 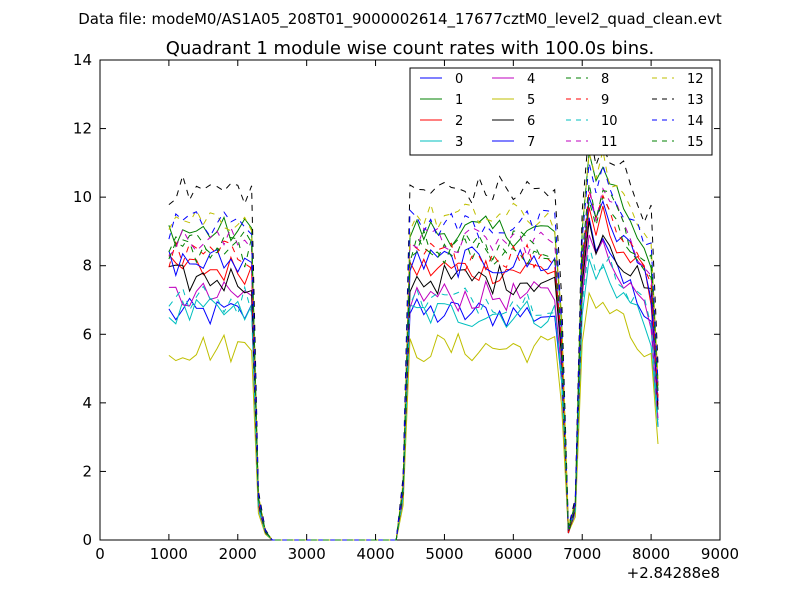 What do you see at coordinates (87, 471) in the screenshot?
I see `y-tick-label: 2` at bounding box center [87, 471].